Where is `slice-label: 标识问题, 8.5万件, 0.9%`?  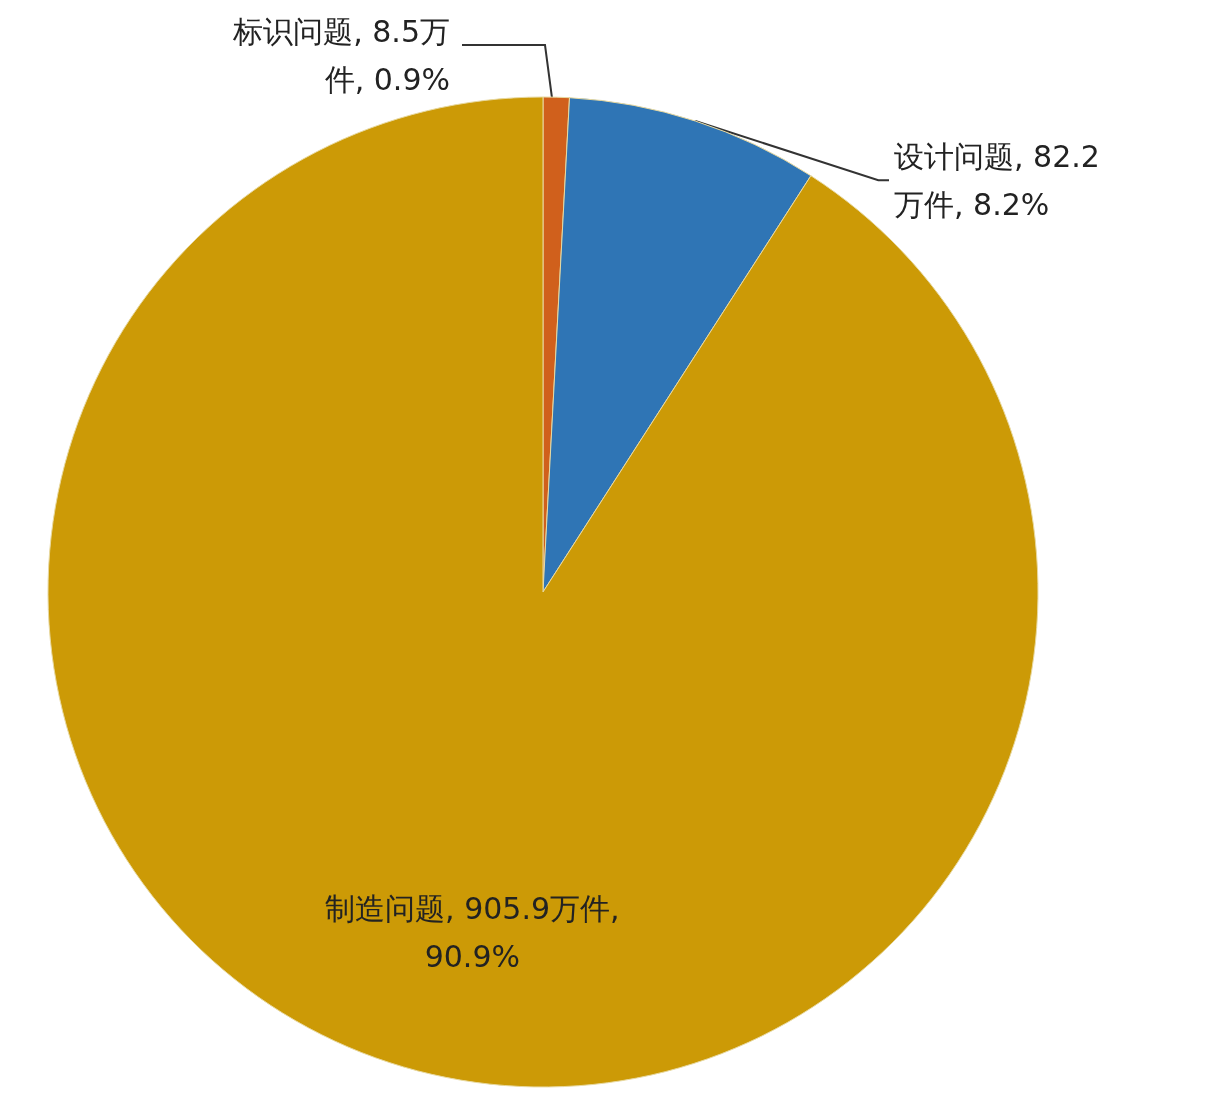 slice-label: 标识问题, 8.5万件, 0.9% is located at coordinates (341, 55).